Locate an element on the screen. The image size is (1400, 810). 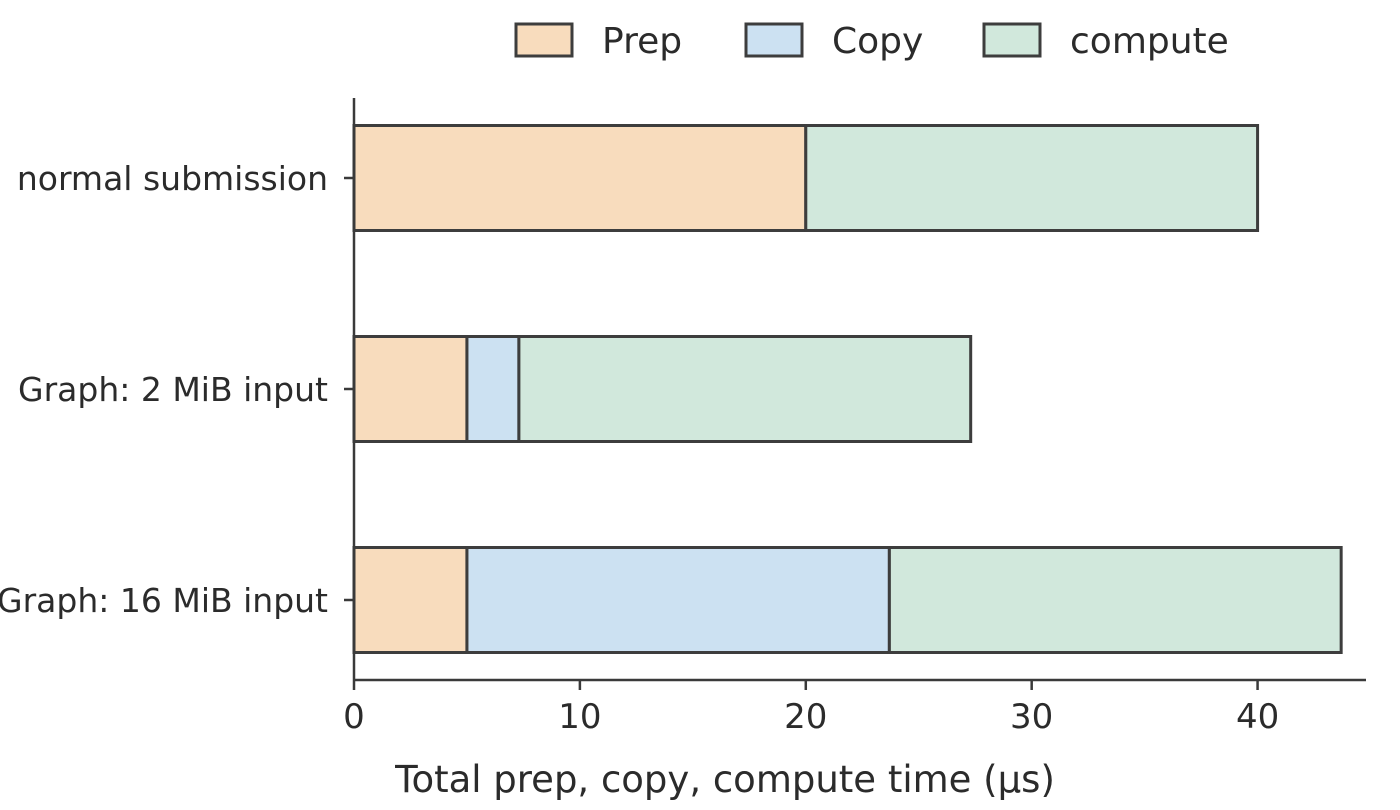
category-label: normal submission is located at coordinates (172, 178).